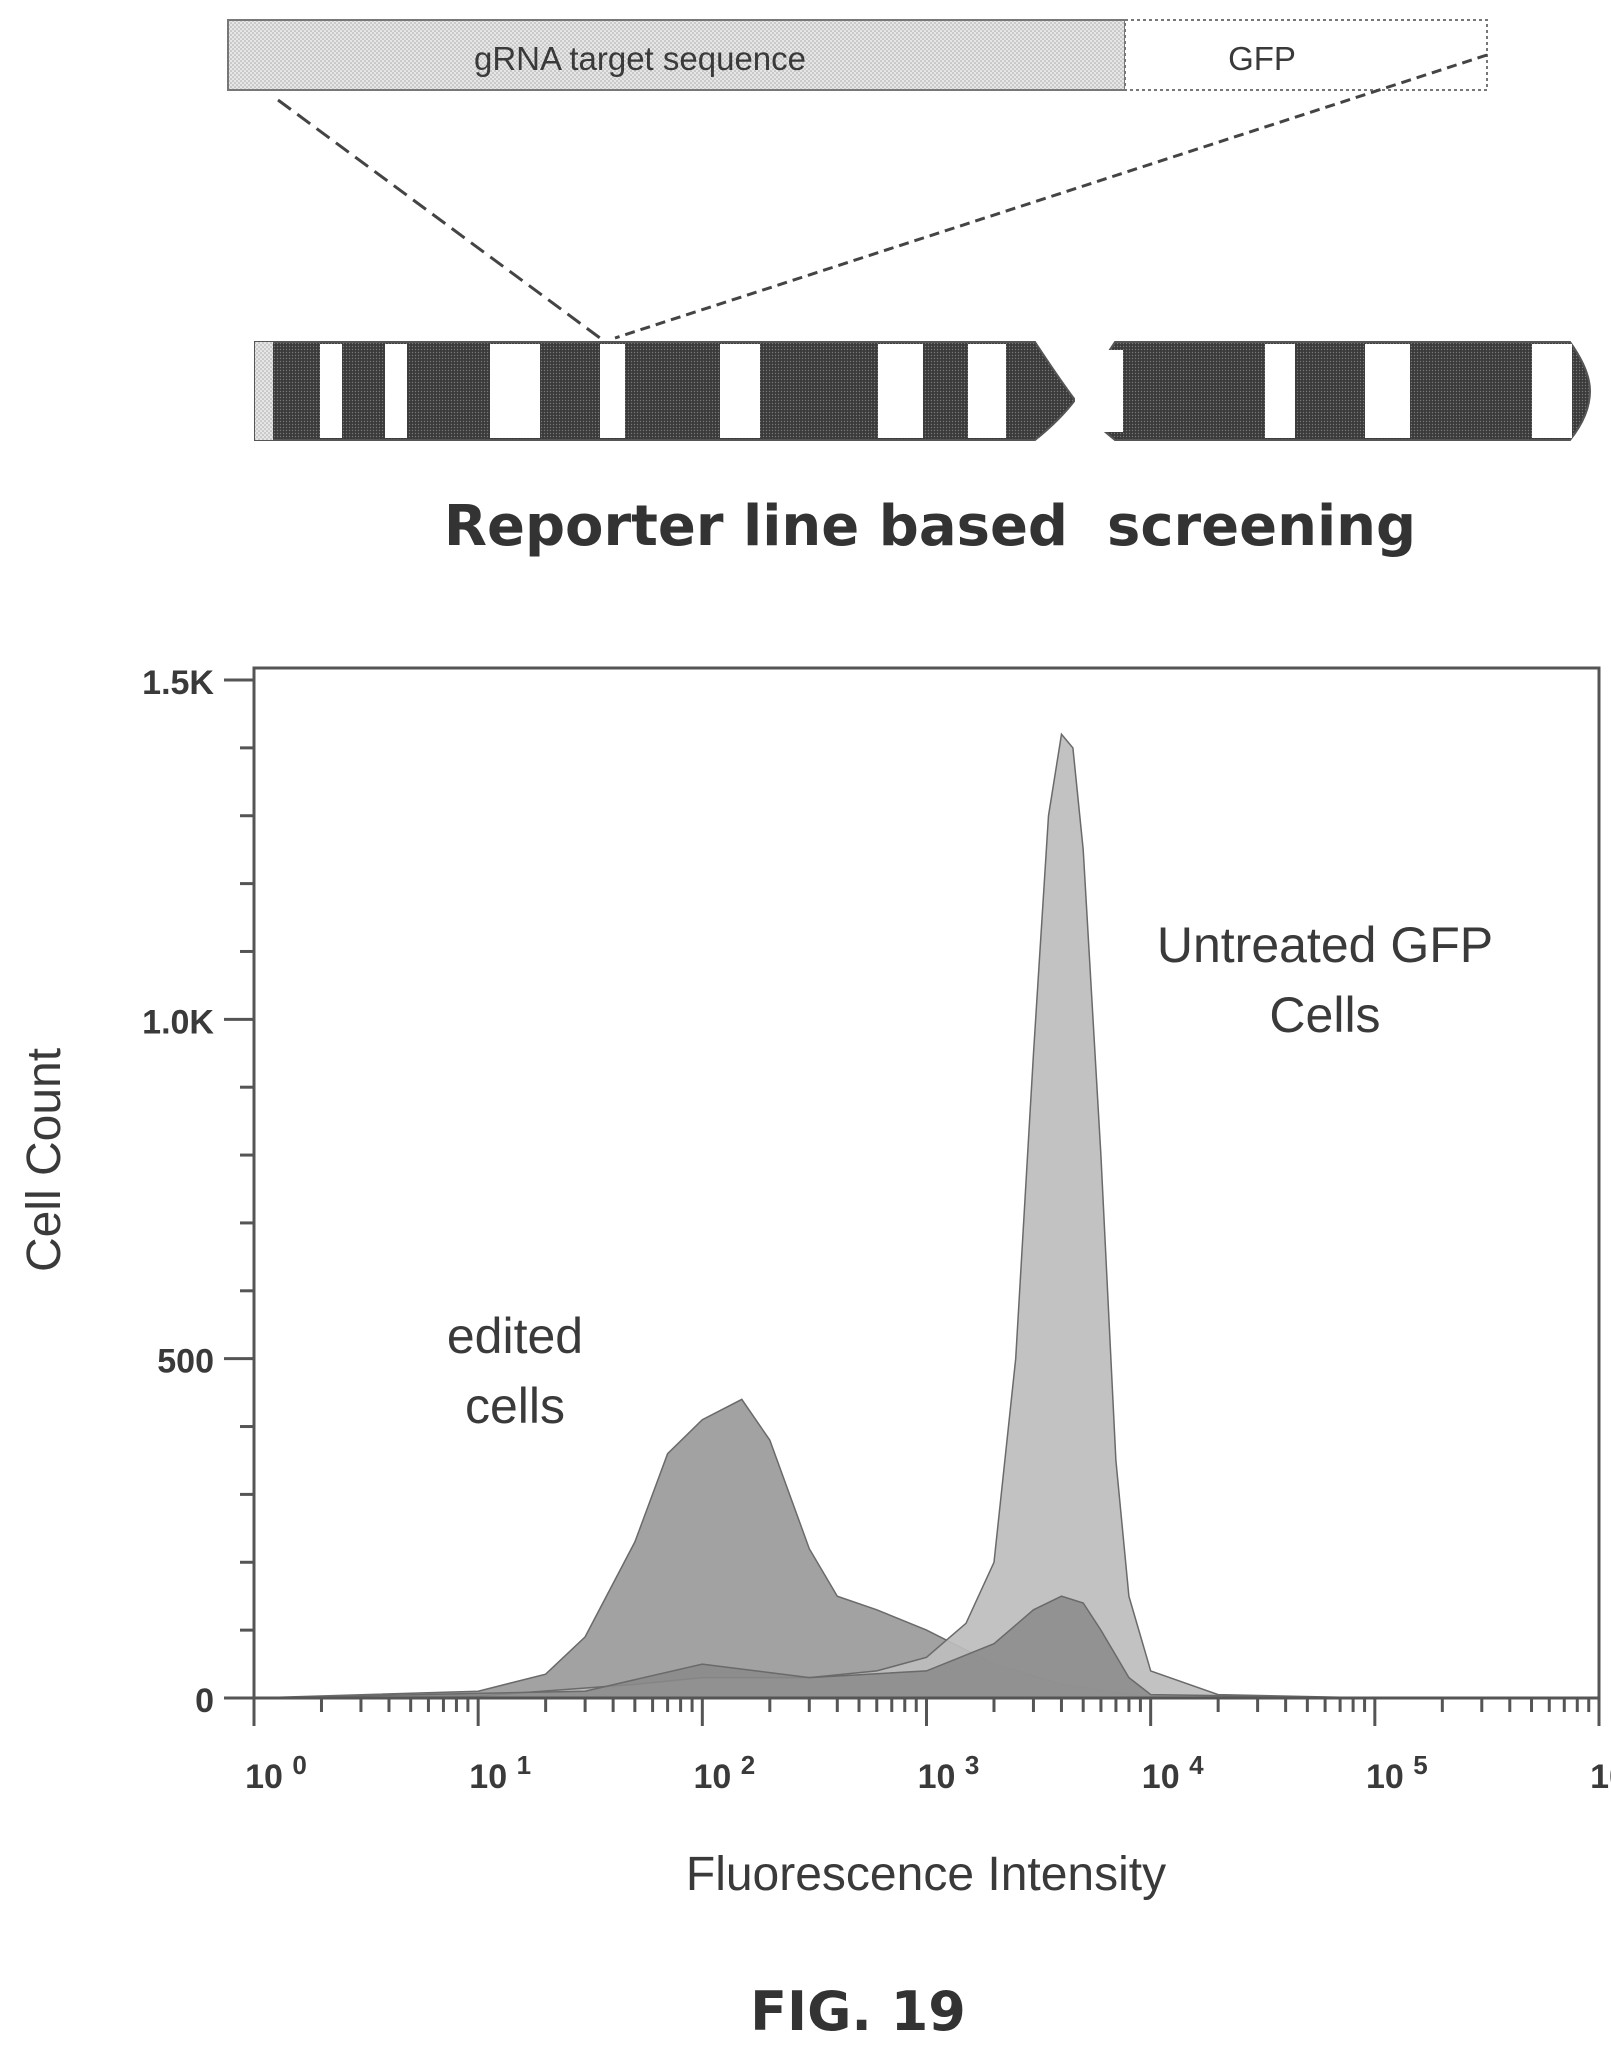  What do you see at coordinates (949, 1773) in the screenshot?
I see `x-tick-label: 10 3` at bounding box center [949, 1773].